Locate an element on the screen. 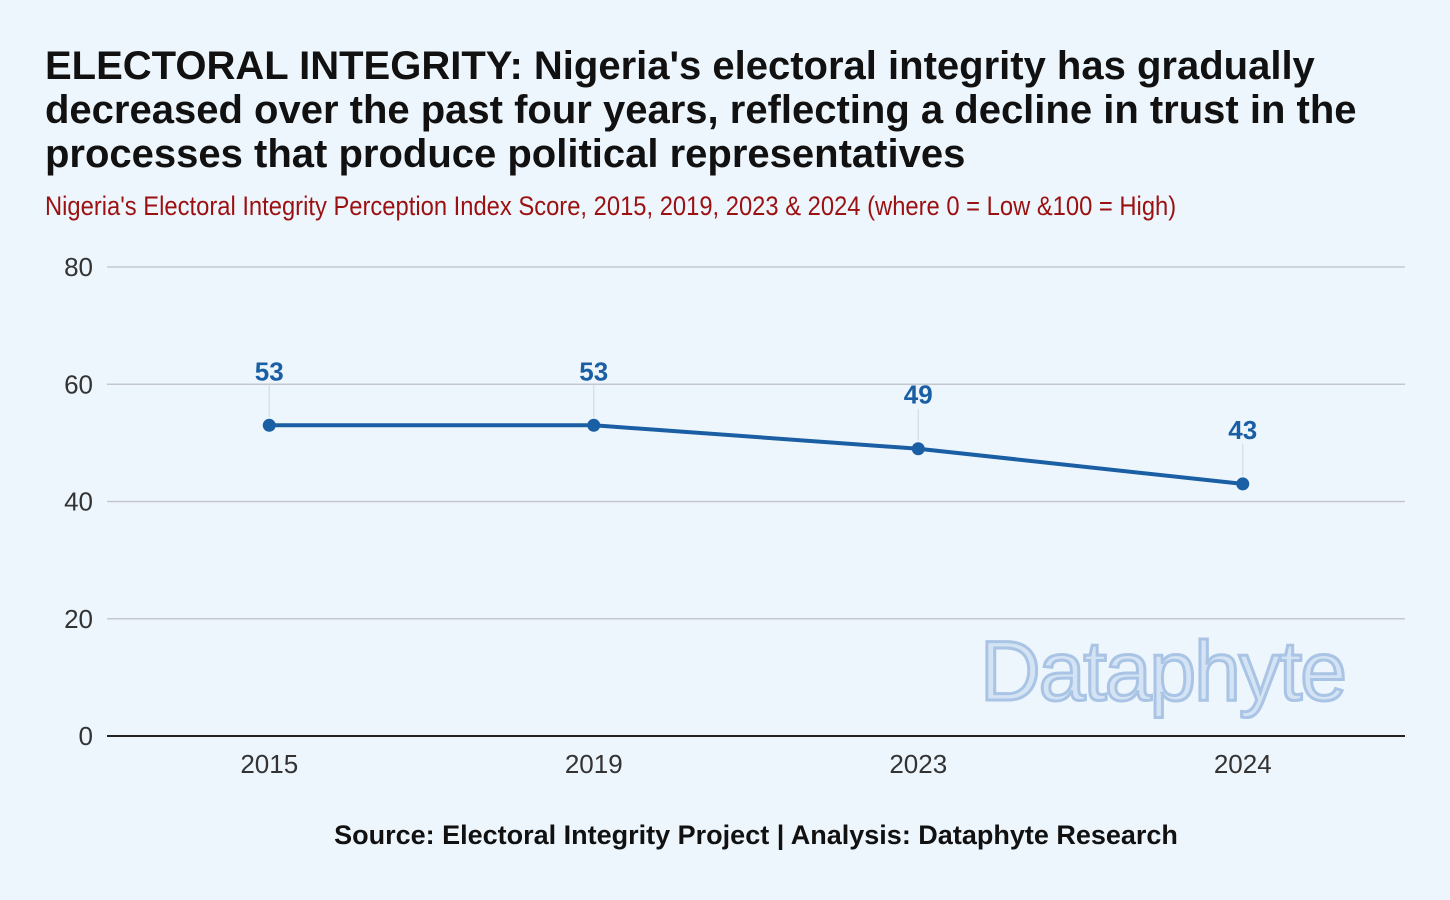 This screenshot has height=900, width=1450. y-tick-label: 60 is located at coordinates (78, 384).